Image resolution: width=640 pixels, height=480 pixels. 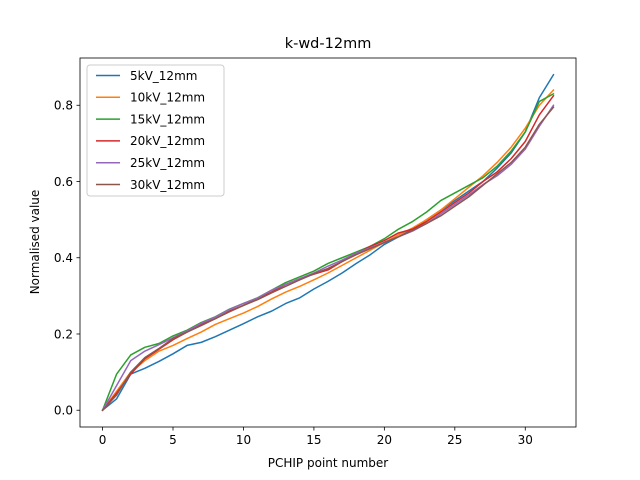 I want to click on legend-label-3: 20kV_12mm, so click(x=167, y=141).